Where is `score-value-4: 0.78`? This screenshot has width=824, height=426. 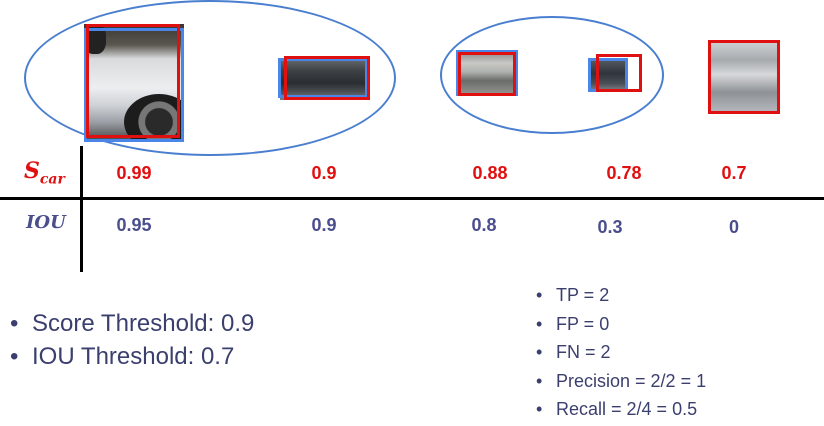
score-value-4: 0.78 is located at coordinates (624, 173).